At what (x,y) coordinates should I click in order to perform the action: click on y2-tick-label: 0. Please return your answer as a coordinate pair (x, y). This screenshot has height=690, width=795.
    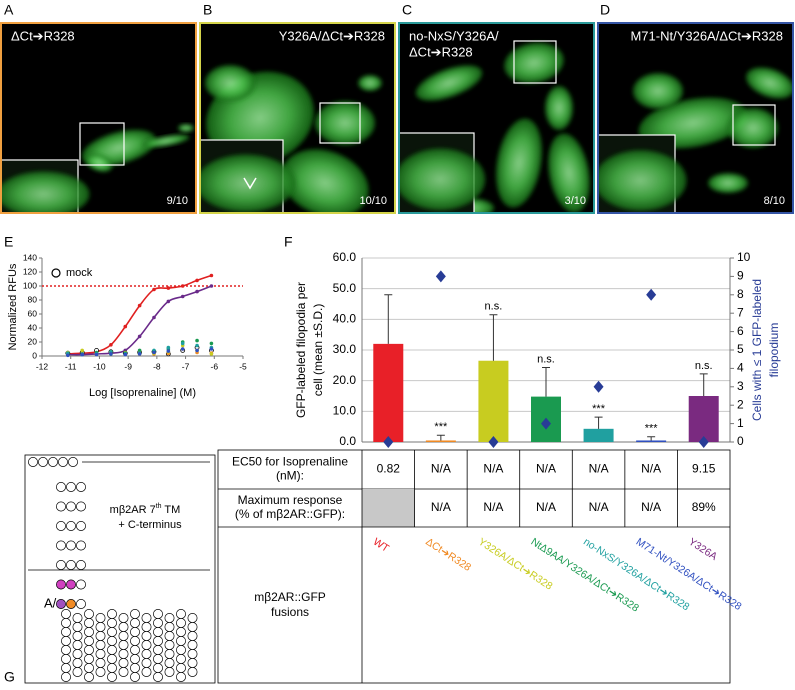
    Looking at the image, I should click on (740, 441).